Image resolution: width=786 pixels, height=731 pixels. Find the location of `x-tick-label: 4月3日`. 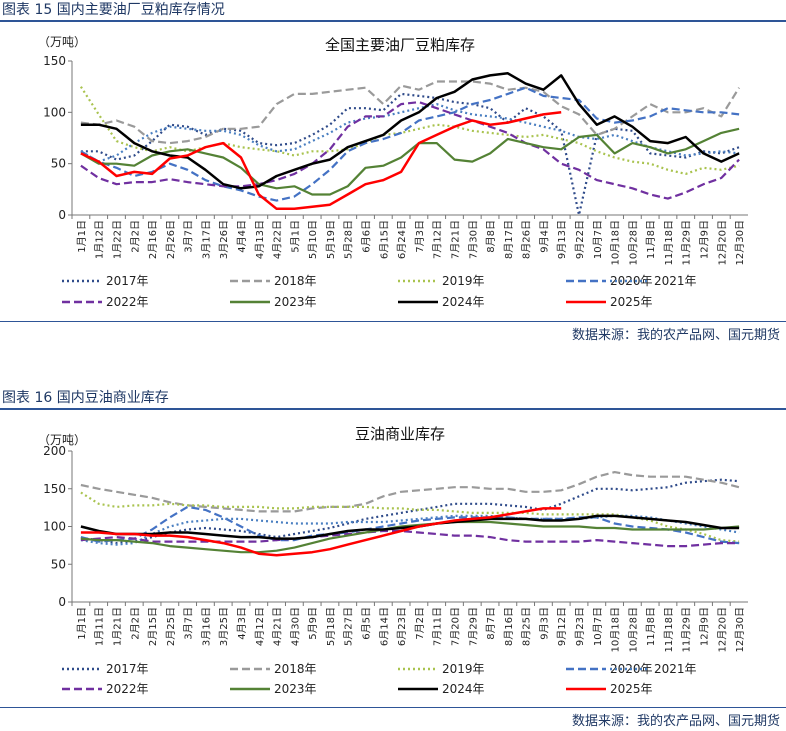

x-tick-label: 4月3日 is located at coordinates (242, 623).